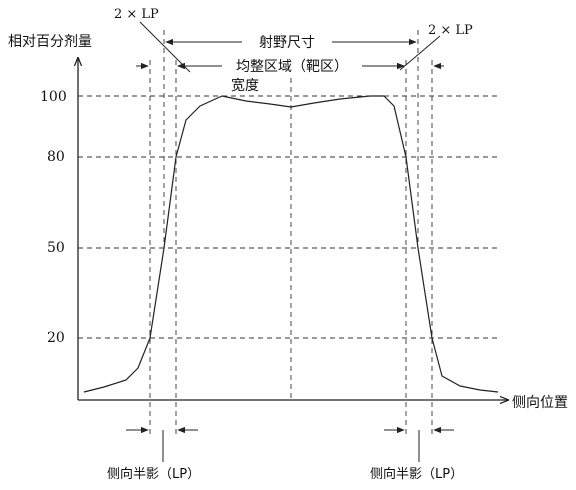 This screenshot has width=576, height=490. I want to click on flat-region-label2-bg, so click(245, 85).